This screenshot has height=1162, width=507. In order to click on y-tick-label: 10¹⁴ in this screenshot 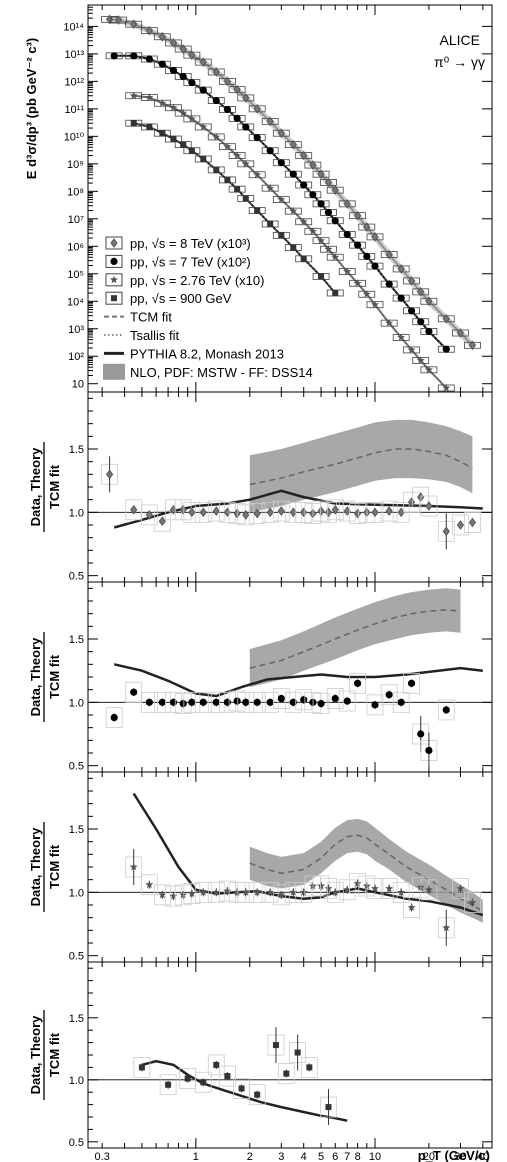, I will do `click(73, 27)`.